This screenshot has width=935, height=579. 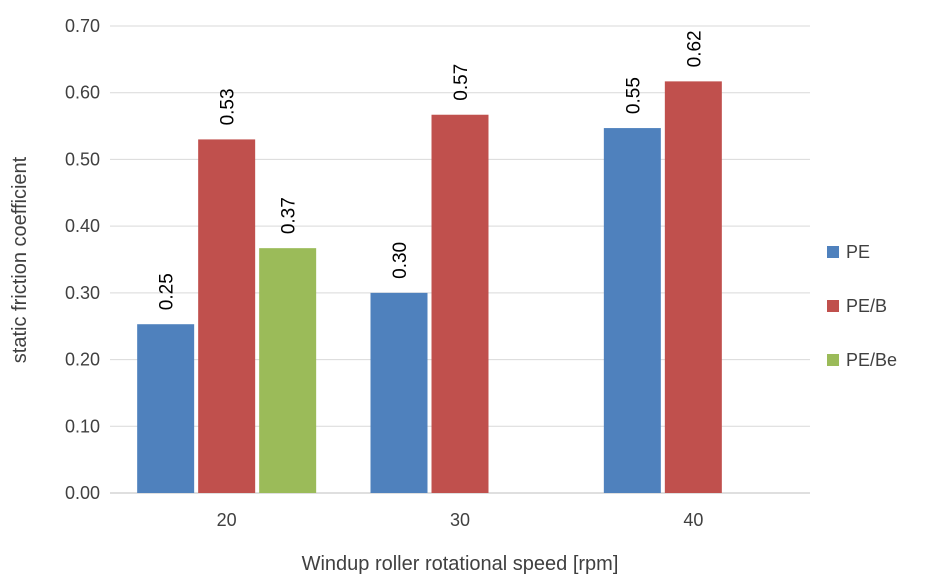 I want to click on y-tick-label: 0.40, so click(x=82, y=226).